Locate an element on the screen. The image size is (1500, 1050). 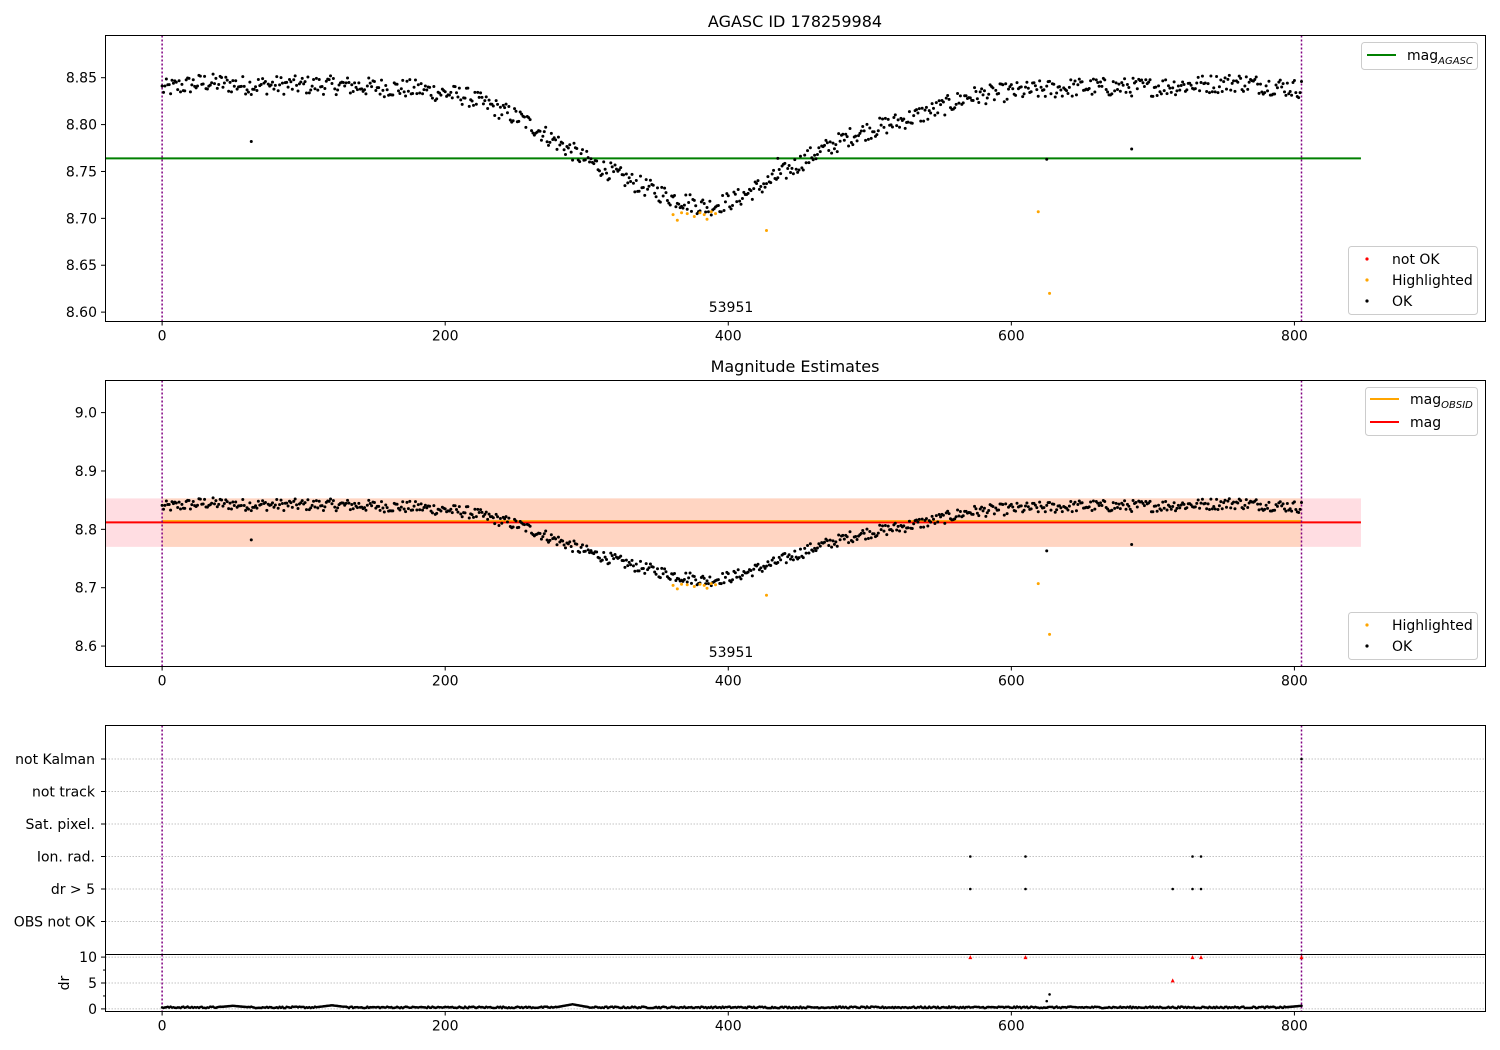
legend-label-highlighted: Highlighted is located at coordinates (1432, 626).